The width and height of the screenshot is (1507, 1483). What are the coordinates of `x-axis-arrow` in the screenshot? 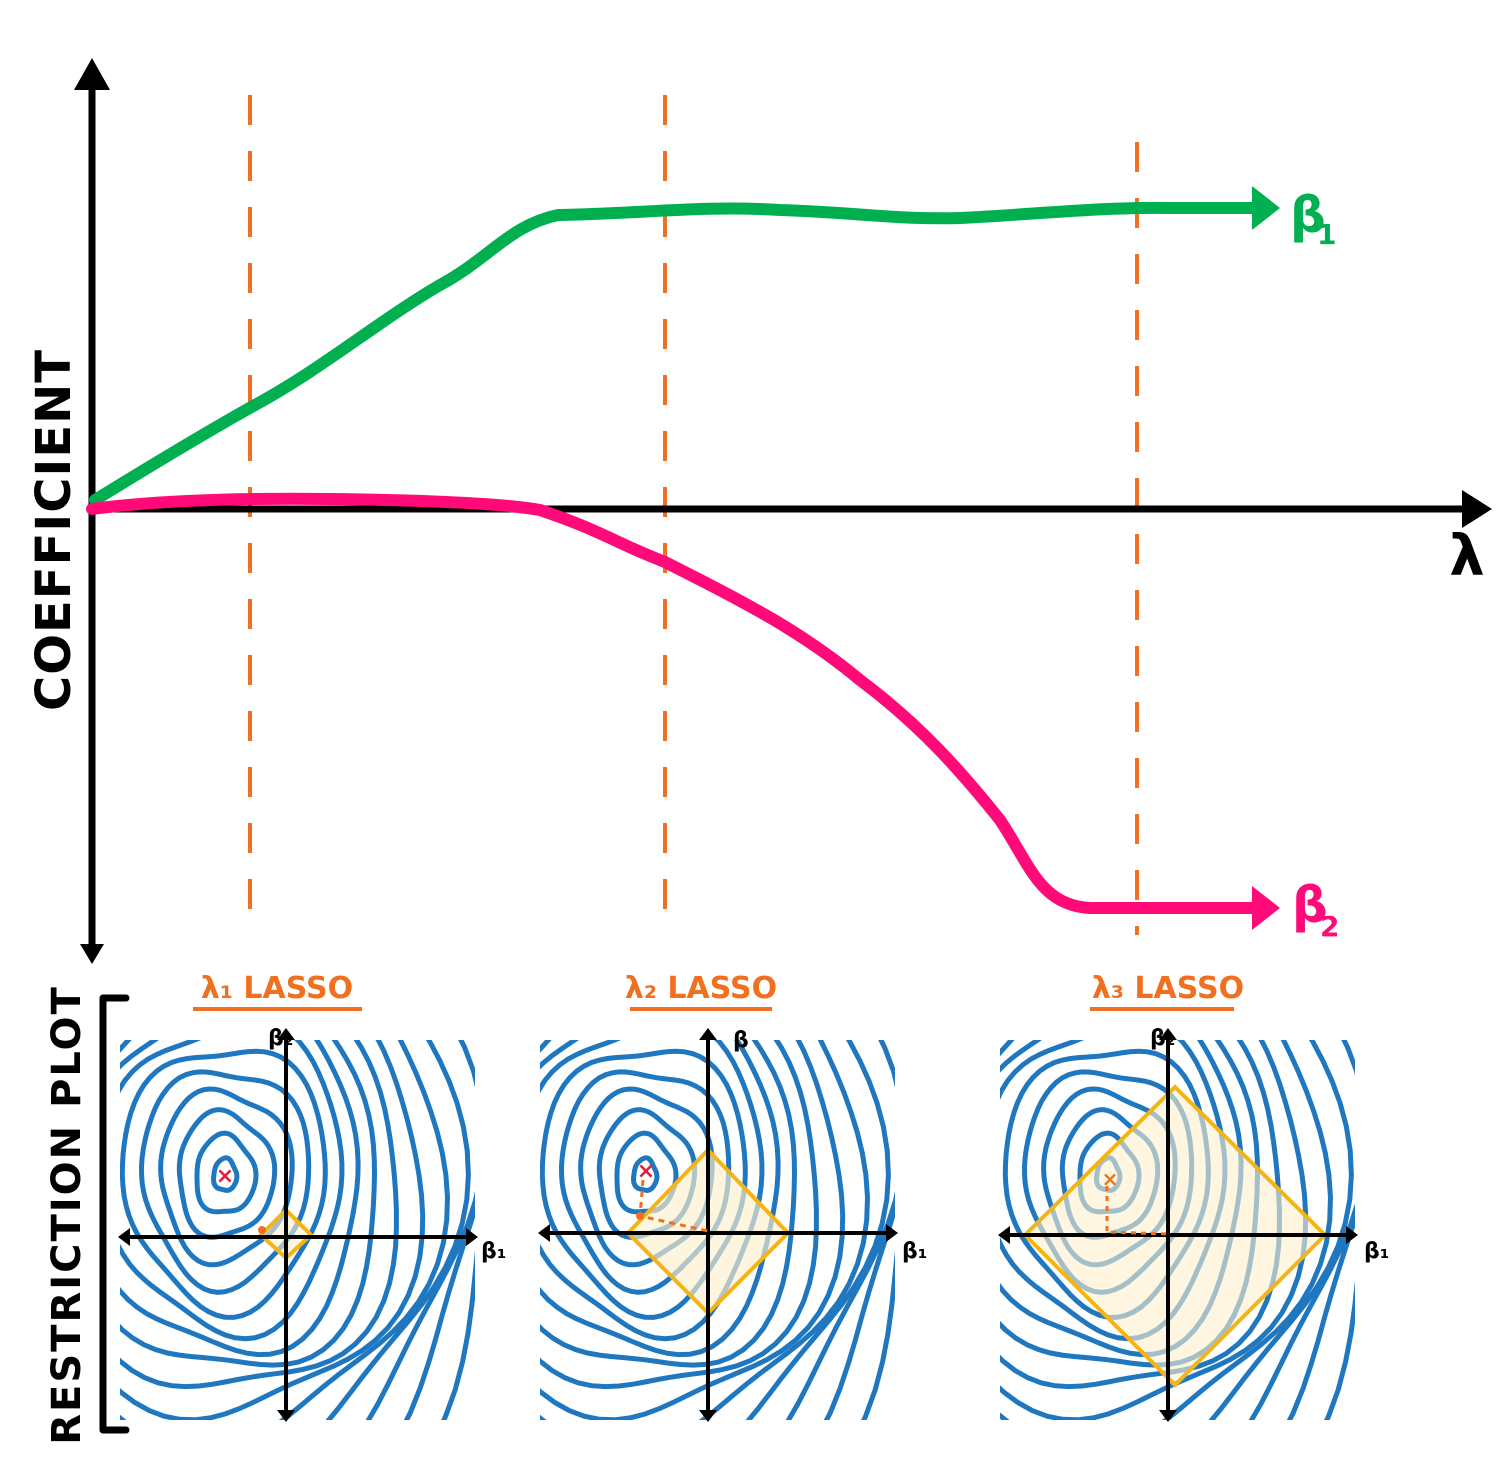 It's located at (1477, 509).